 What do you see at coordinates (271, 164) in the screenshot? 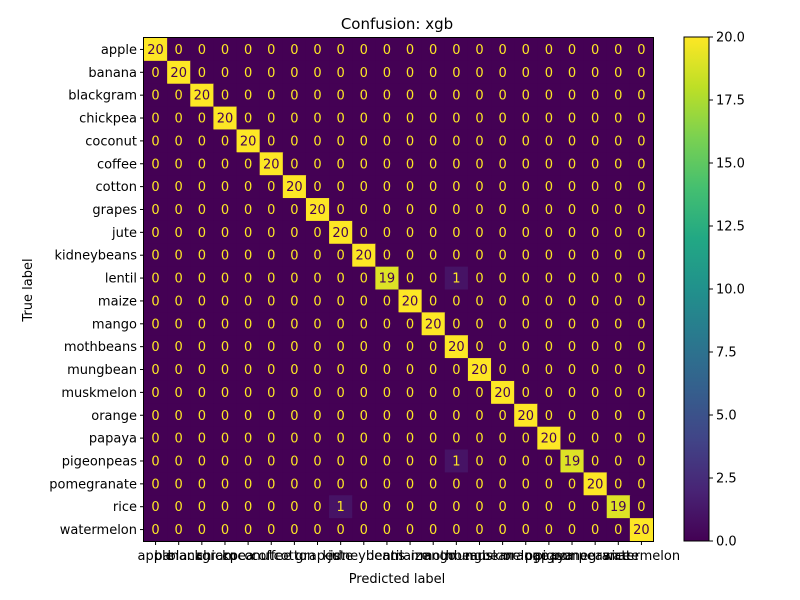
I see `cell-value-label: 20` at bounding box center [271, 164].